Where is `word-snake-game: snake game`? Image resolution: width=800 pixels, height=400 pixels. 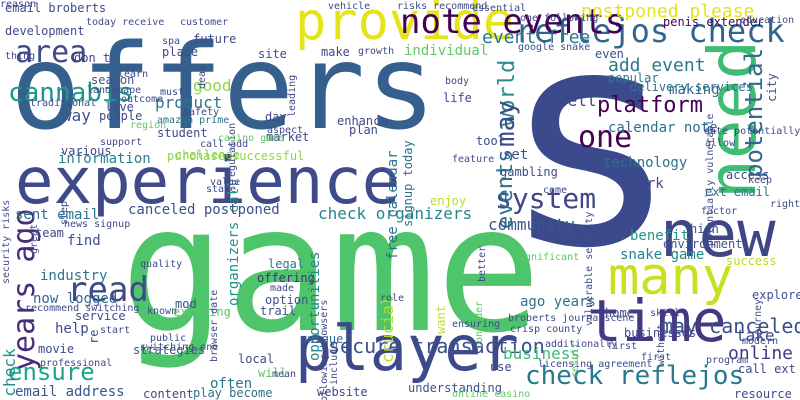
word-snake-game: snake game is located at coordinates (662, 255).